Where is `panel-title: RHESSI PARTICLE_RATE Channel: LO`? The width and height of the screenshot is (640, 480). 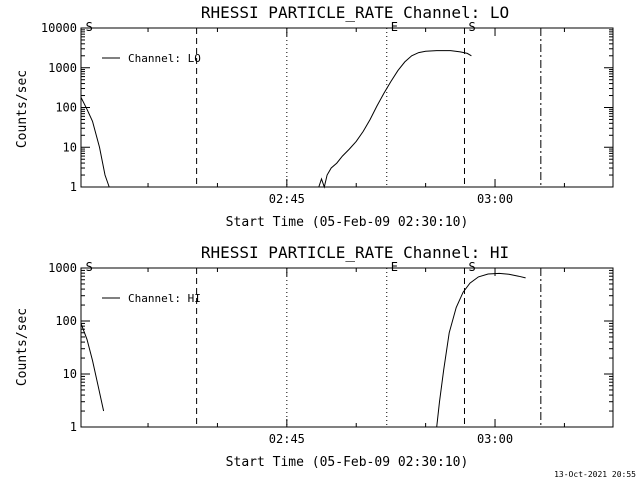 panel-title: RHESSI PARTICLE_RATE Channel: LO is located at coordinates (355, 12).